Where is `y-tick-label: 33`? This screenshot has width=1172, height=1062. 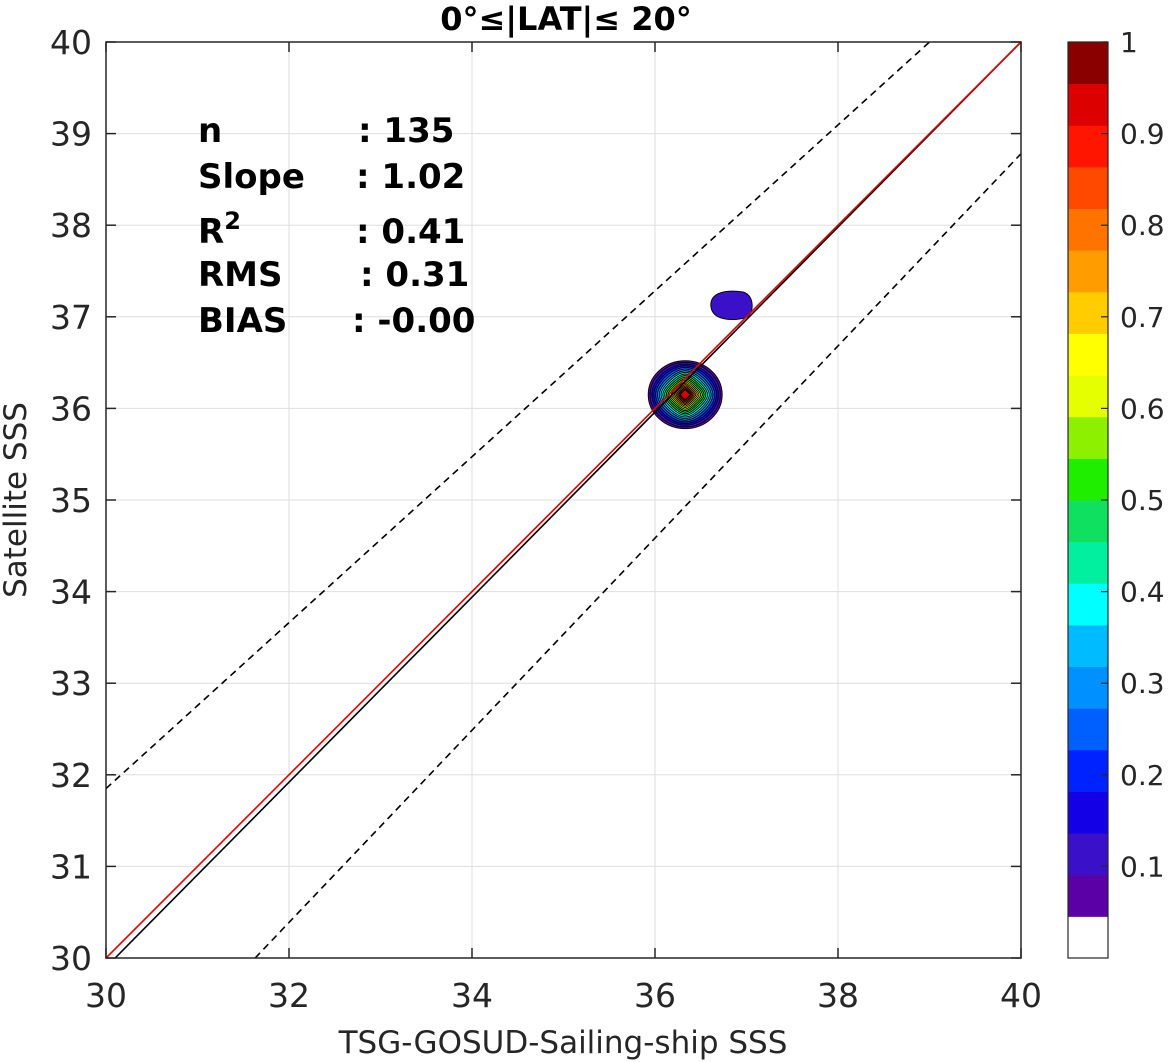 y-tick-label: 33 is located at coordinates (71, 683).